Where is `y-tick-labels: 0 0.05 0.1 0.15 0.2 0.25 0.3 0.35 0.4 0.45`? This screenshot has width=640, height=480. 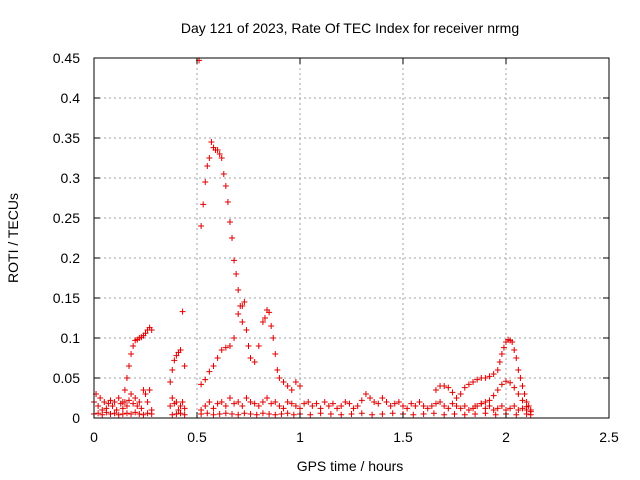 y-tick-labels: 0 0.05 0.1 0.15 0.2 0.25 0.3 0.35 0.4 0.45 is located at coordinates (66, 238).